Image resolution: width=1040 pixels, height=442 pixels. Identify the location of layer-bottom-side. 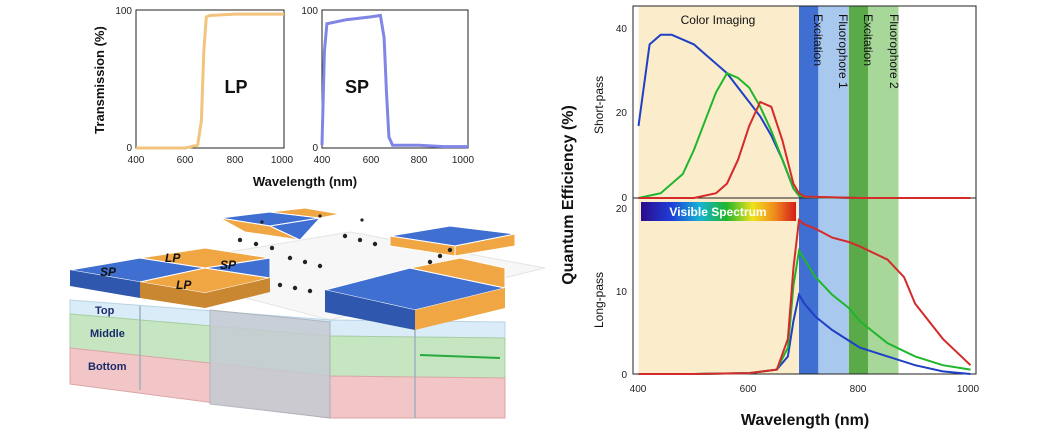
(417, 397).